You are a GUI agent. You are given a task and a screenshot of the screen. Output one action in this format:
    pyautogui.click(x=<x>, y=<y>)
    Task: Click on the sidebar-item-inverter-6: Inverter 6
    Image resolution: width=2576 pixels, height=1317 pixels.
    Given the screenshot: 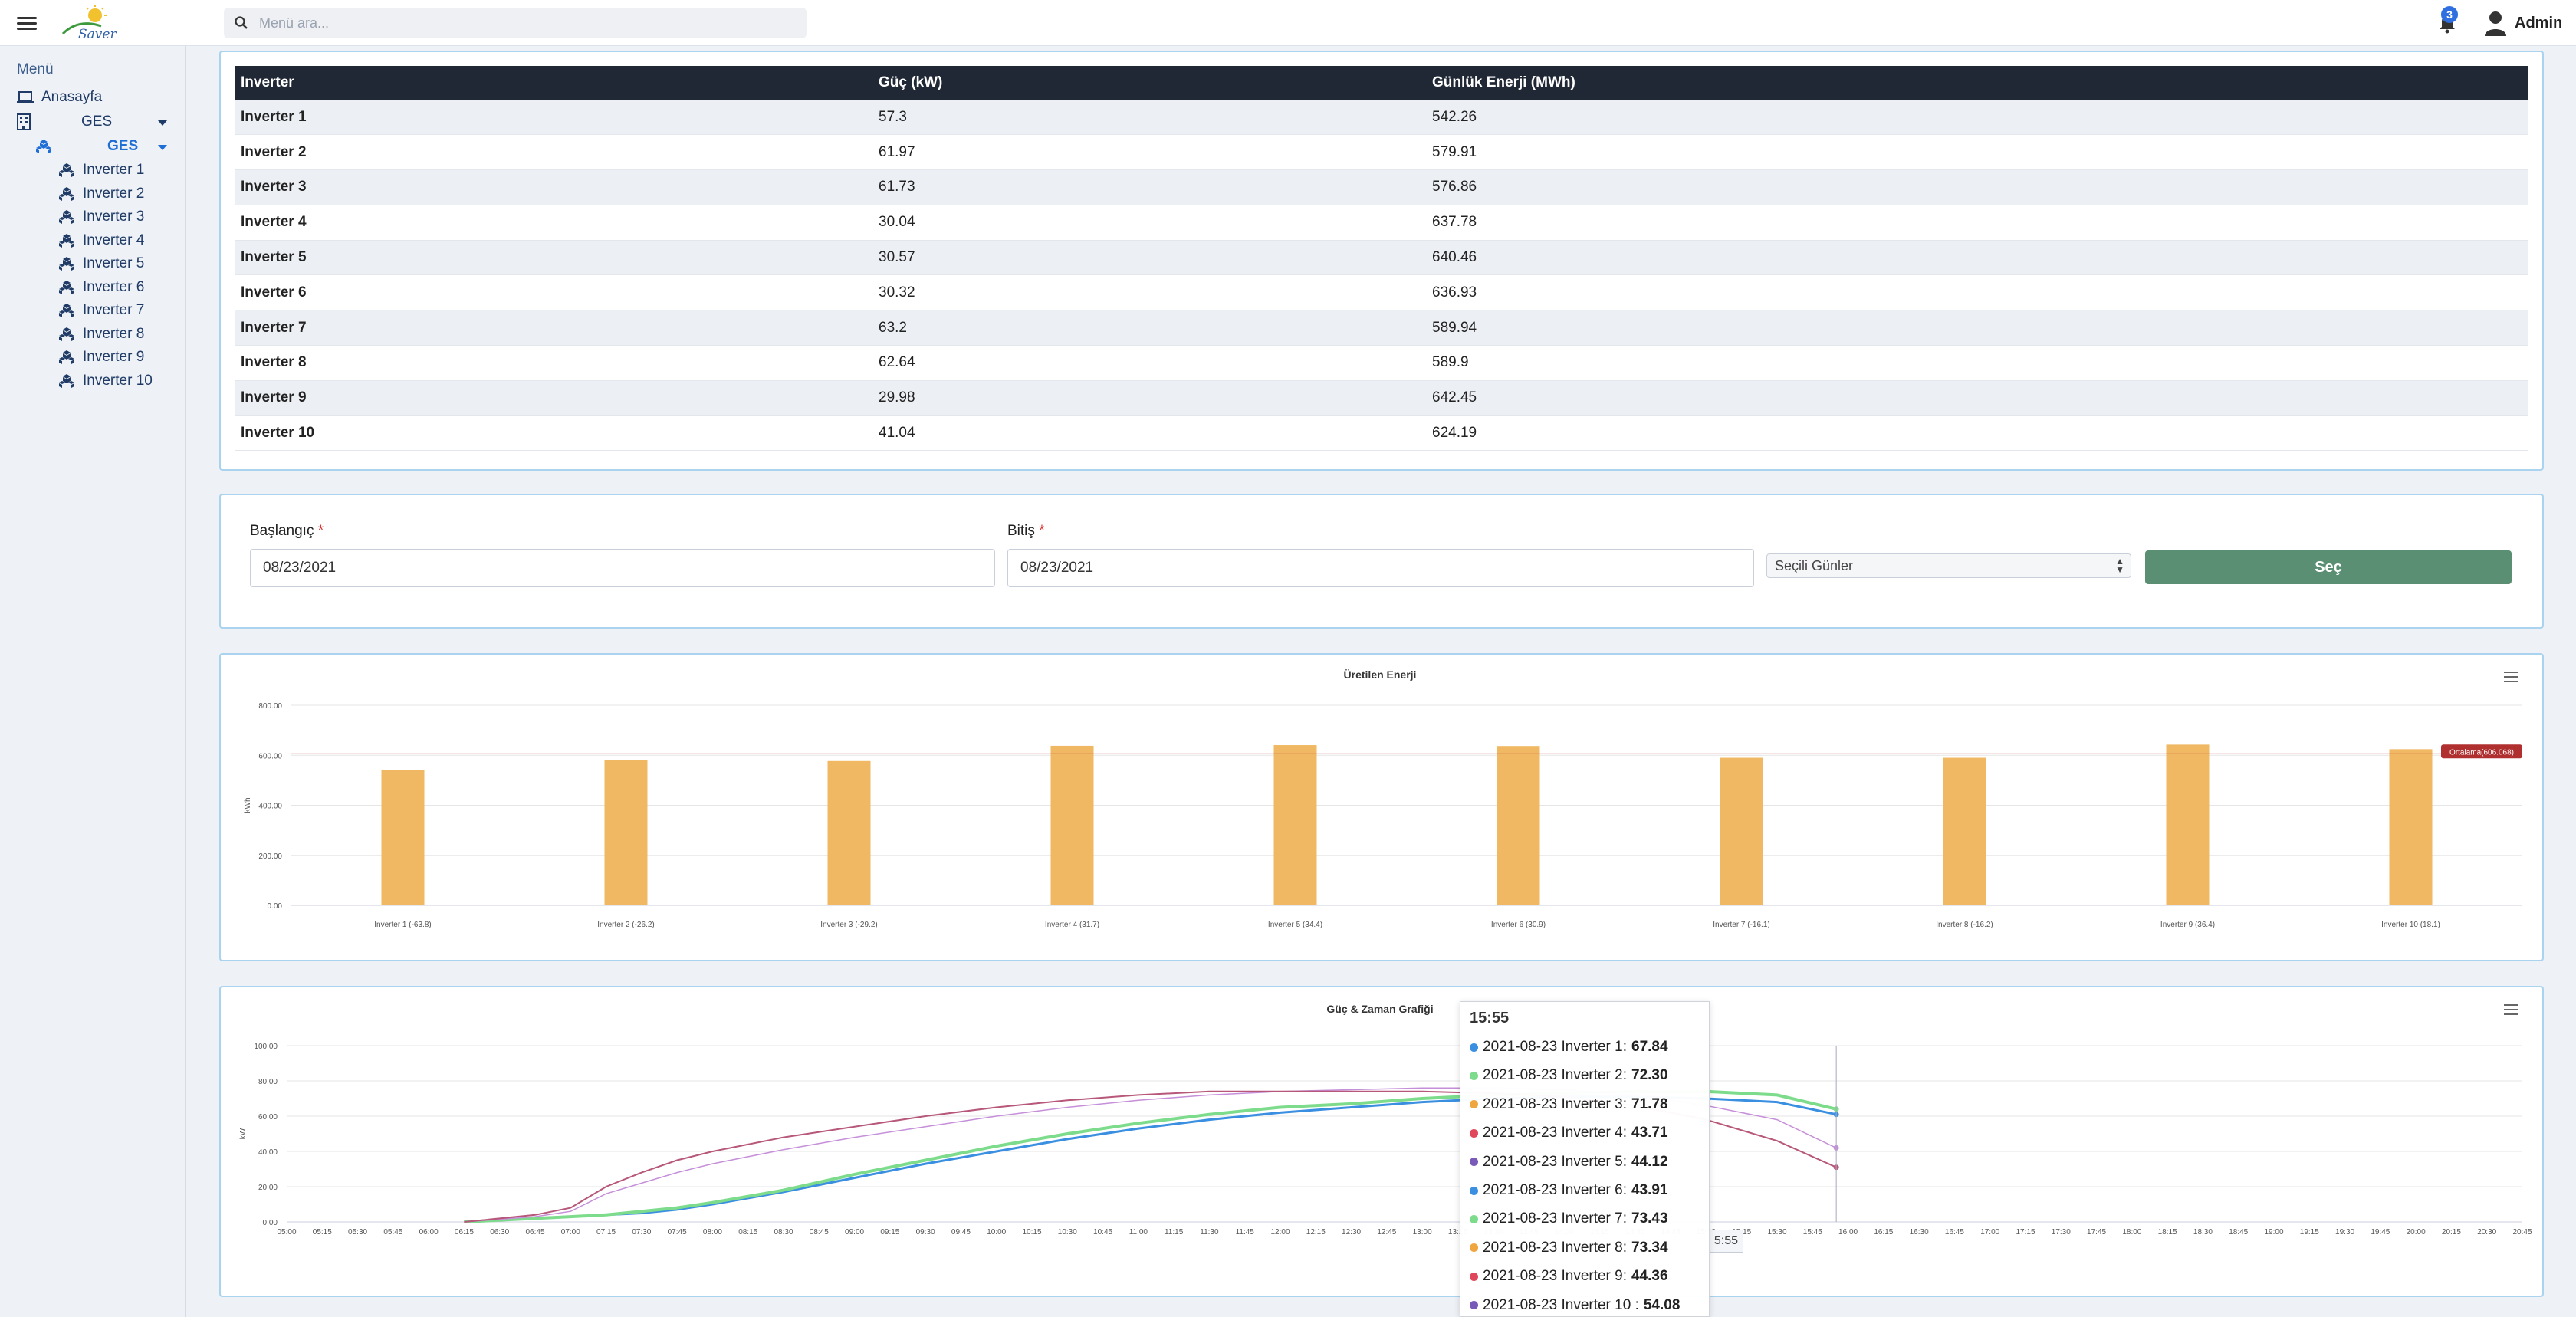 What is the action you would take?
    pyautogui.click(x=101, y=287)
    